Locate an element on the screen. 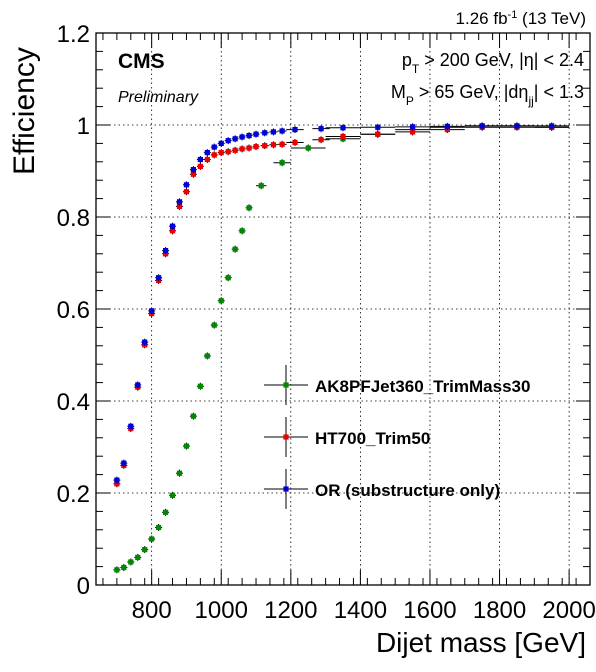 This screenshot has height=672, width=596. y-tick-label: 0 is located at coordinates (83, 586).